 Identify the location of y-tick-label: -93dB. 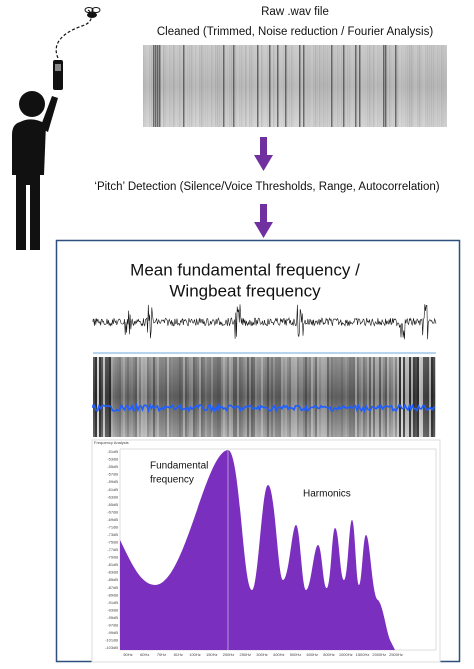
(112, 609).